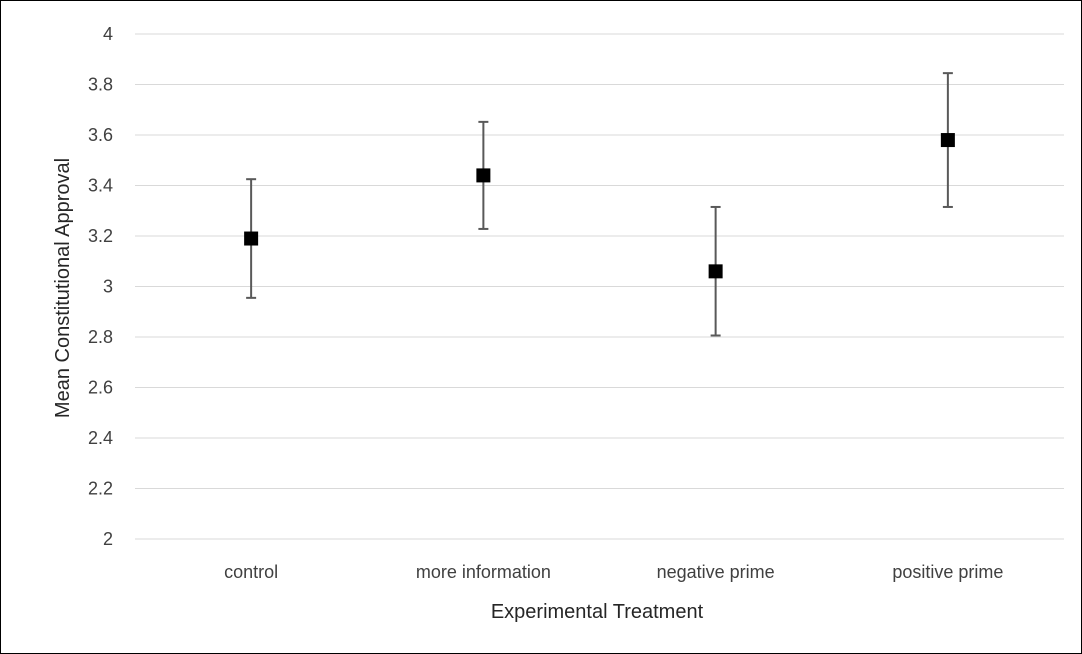 The height and width of the screenshot is (654, 1082). Describe the element at coordinates (108, 287) in the screenshot. I see `y-tick-label: 3` at that location.